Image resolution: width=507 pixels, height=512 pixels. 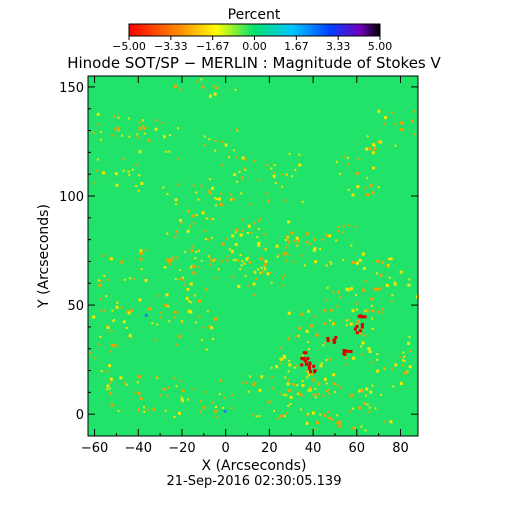 What do you see at coordinates (400, 448) in the screenshot?
I see `x-tick-label: 80` at bounding box center [400, 448].